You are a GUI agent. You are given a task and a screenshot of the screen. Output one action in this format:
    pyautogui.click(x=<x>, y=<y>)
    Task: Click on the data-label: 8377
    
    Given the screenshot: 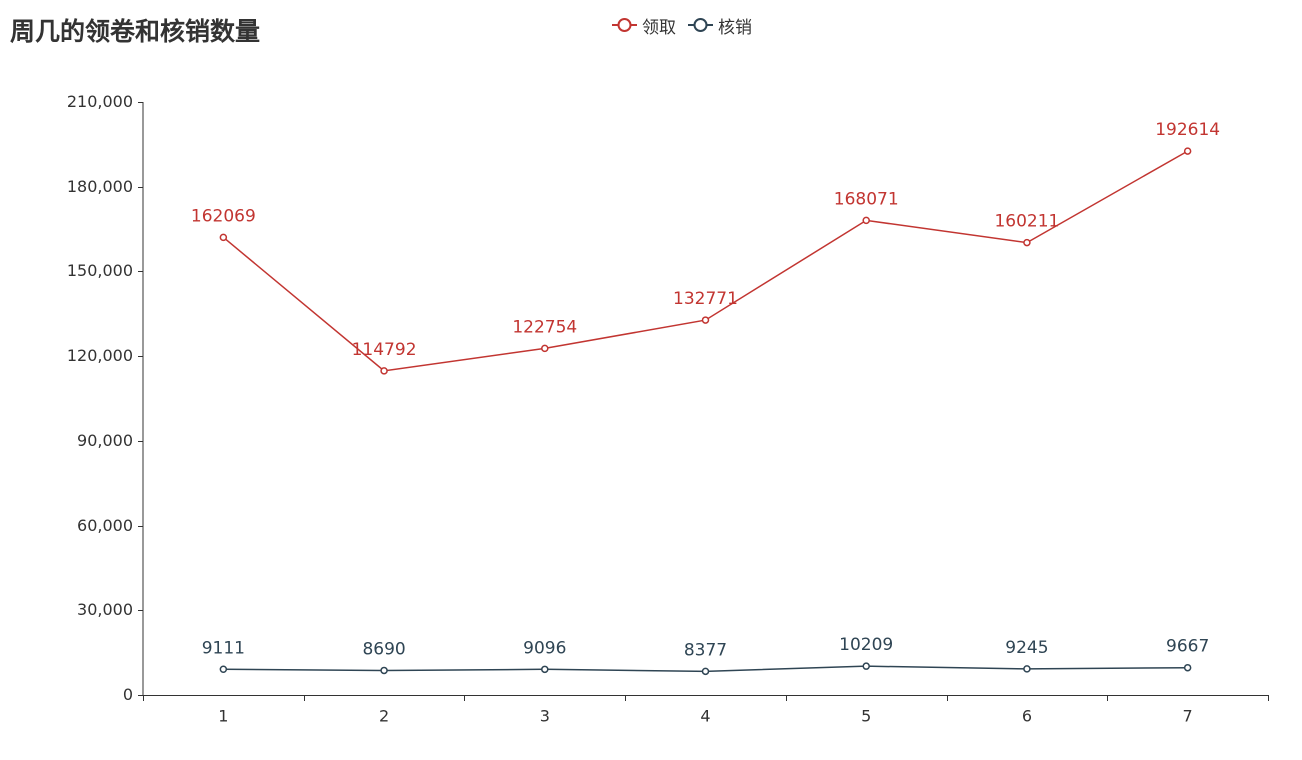 What is the action you would take?
    pyautogui.click(x=705, y=650)
    